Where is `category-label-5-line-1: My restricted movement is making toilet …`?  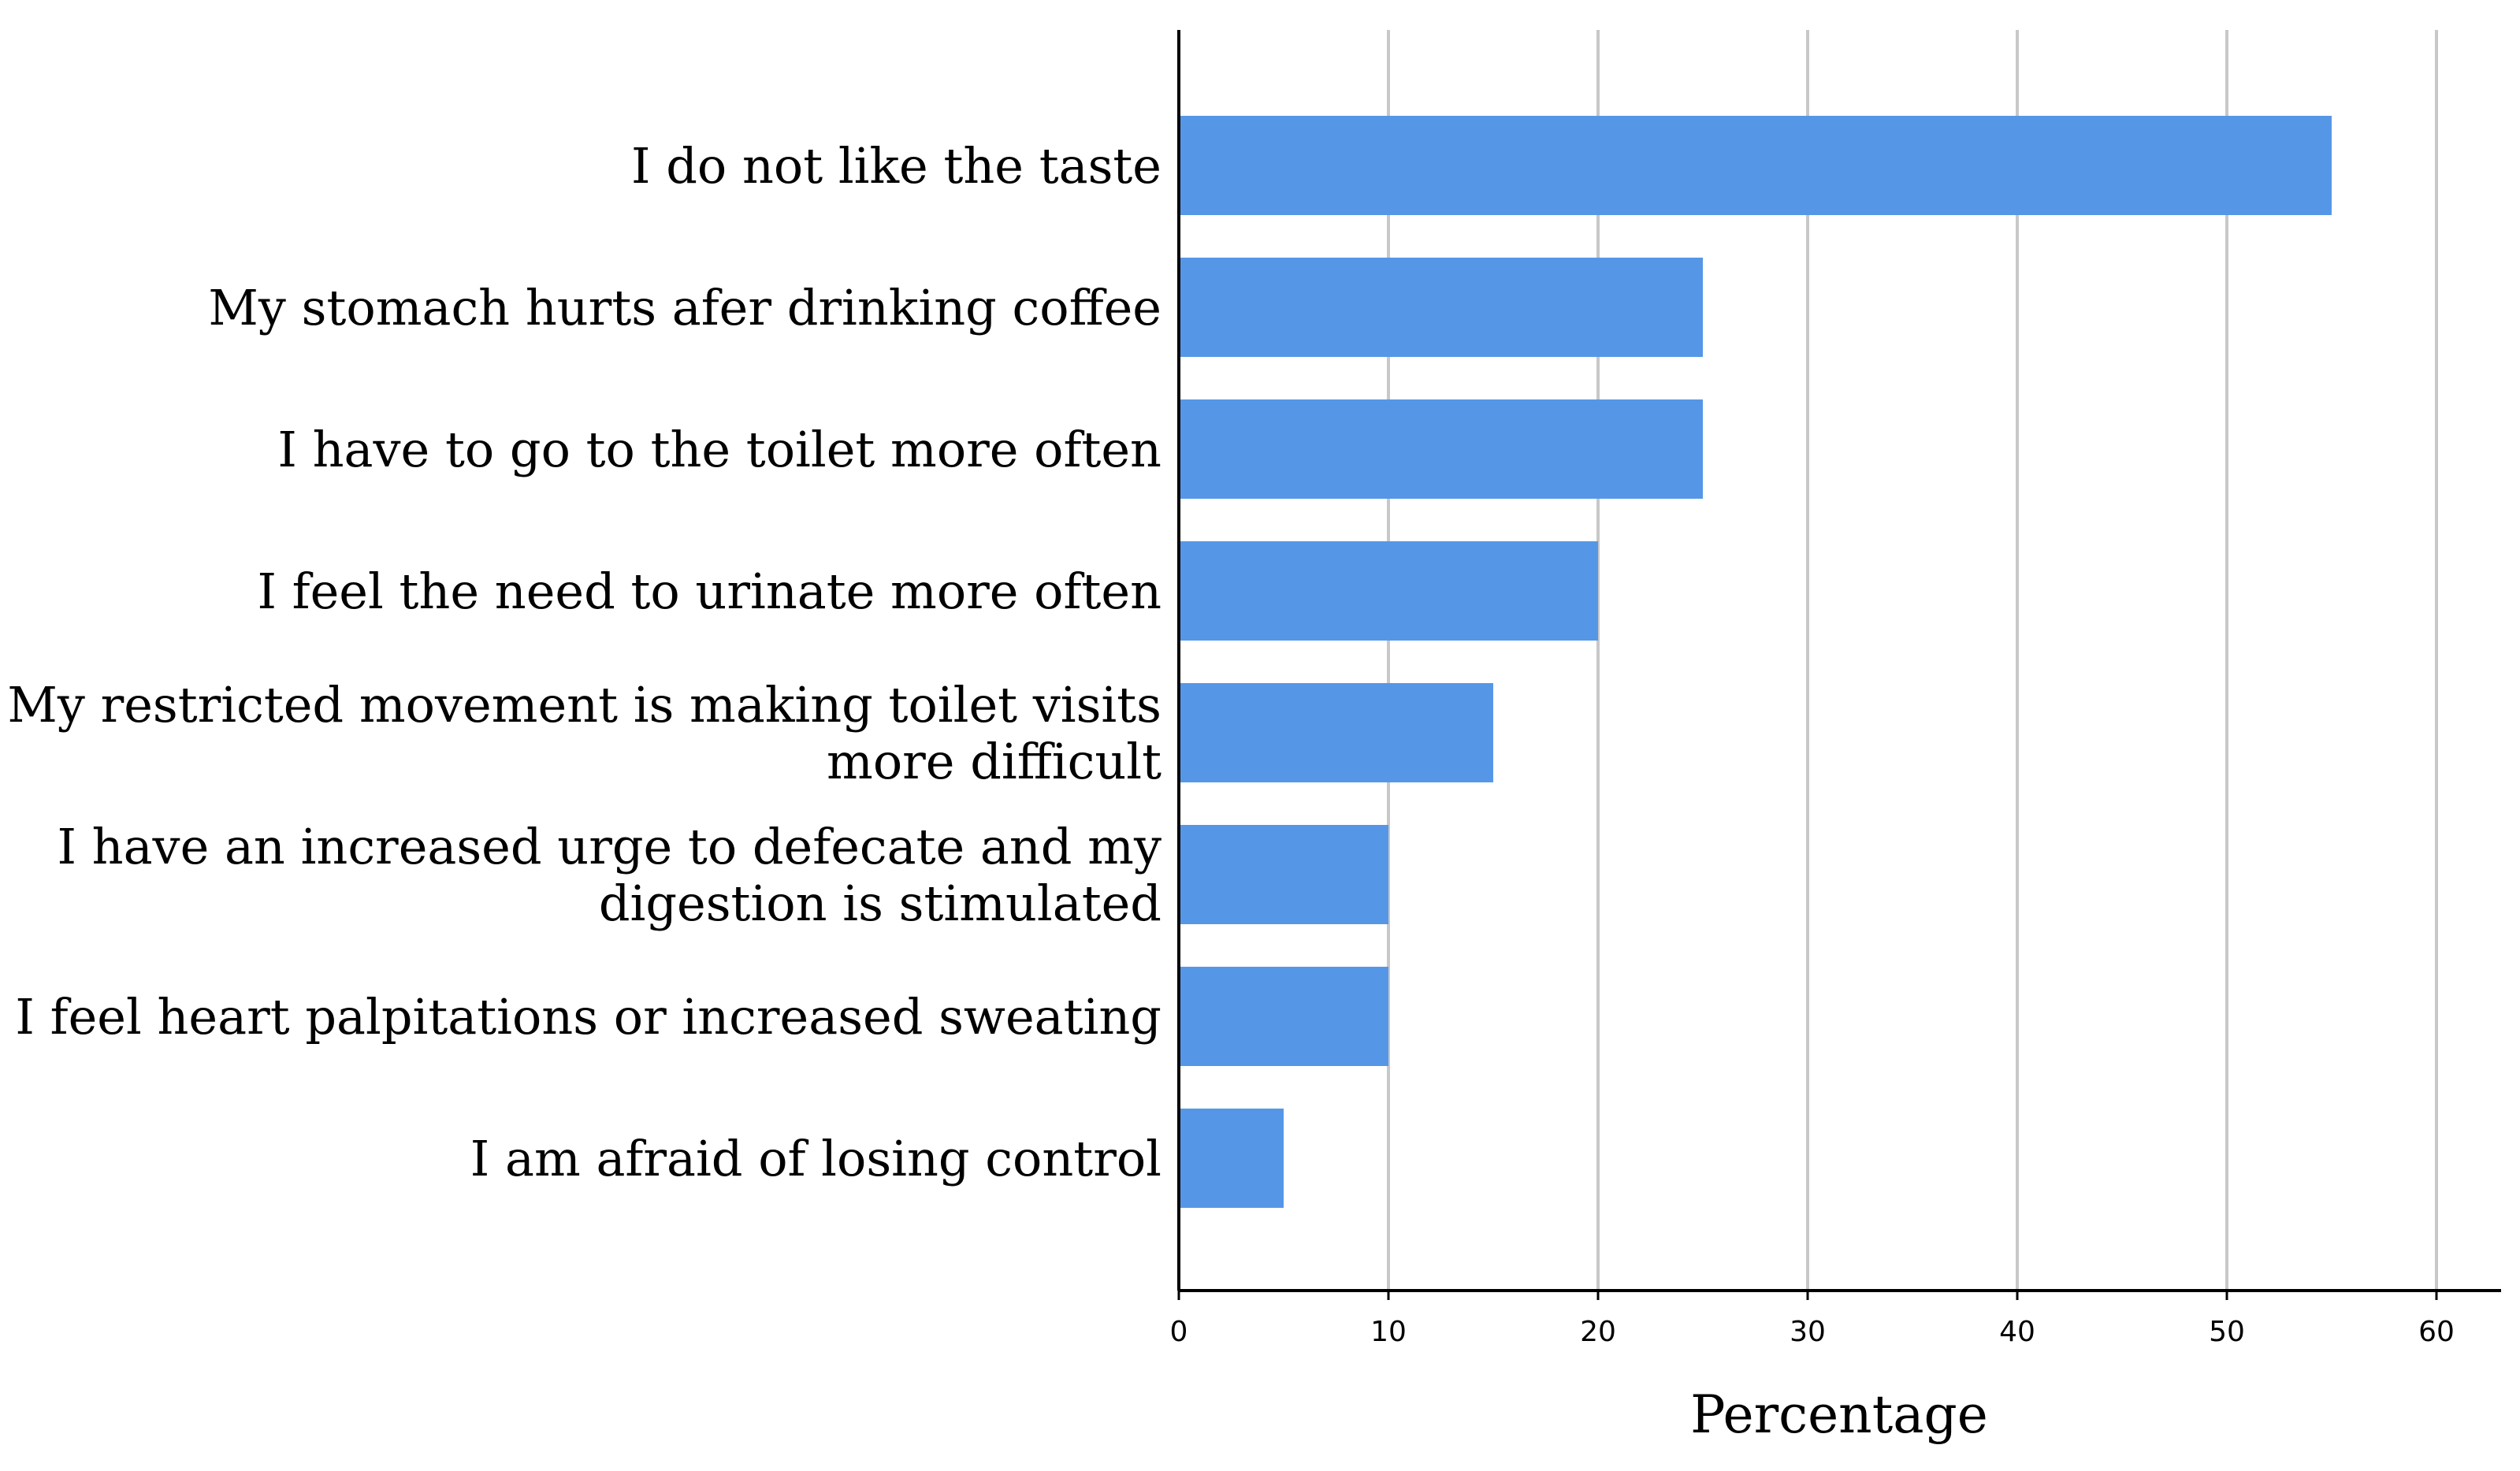 category-label-5-line-1: My restricted movement is making toilet … is located at coordinates (584, 705).